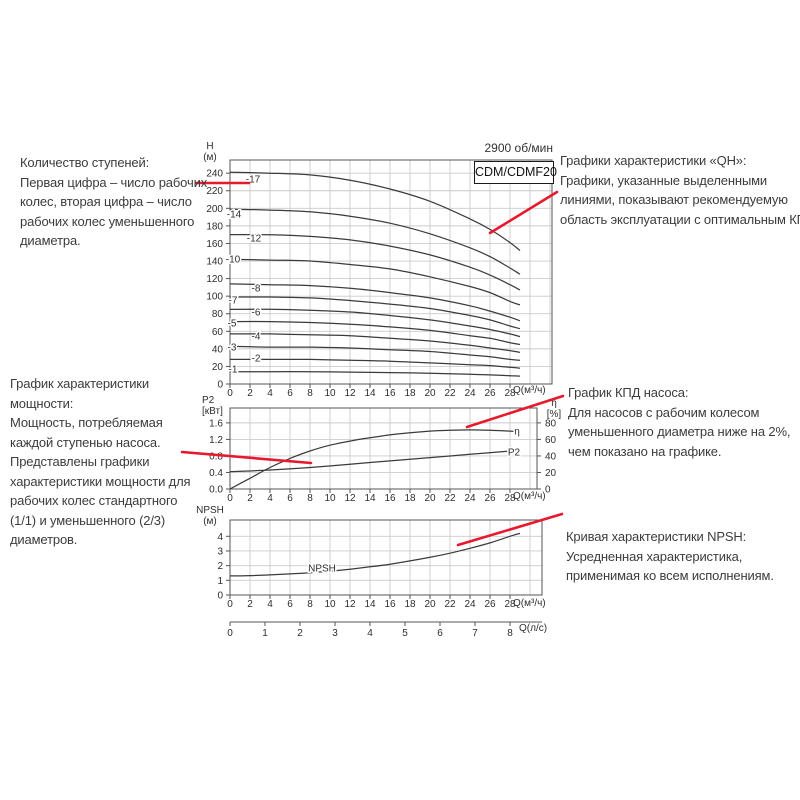 The image size is (800, 800). Describe the element at coordinates (79, 393) in the screenshot. I see `annotation-power-title: График характеристики мощности:` at that location.